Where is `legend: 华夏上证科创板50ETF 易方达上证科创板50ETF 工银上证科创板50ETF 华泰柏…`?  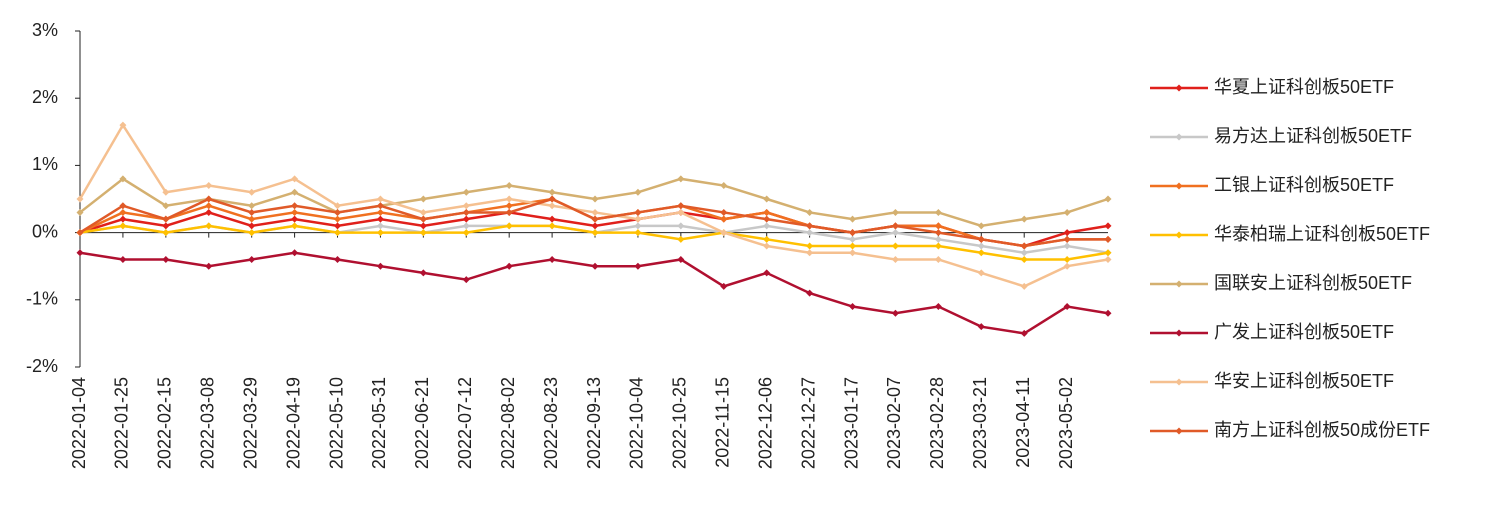 legend: 华夏上证科创板50ETF 易方达上证科创板50ETF 工银上证科创板50ETF 华泰柏… is located at coordinates (1290, 258).